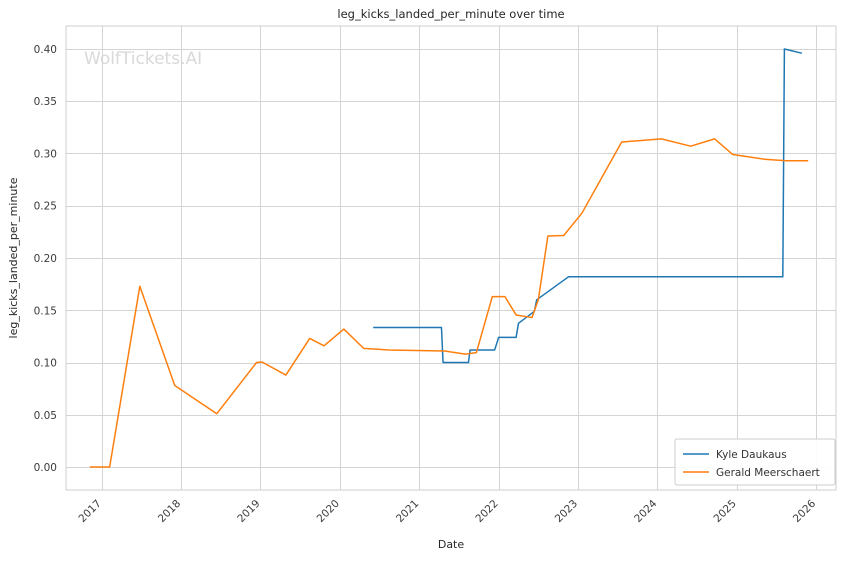 The image size is (852, 561). Describe the element at coordinates (450, 14) in the screenshot. I see `chart-title: leg_kicks_landed_per_minute over time` at that location.